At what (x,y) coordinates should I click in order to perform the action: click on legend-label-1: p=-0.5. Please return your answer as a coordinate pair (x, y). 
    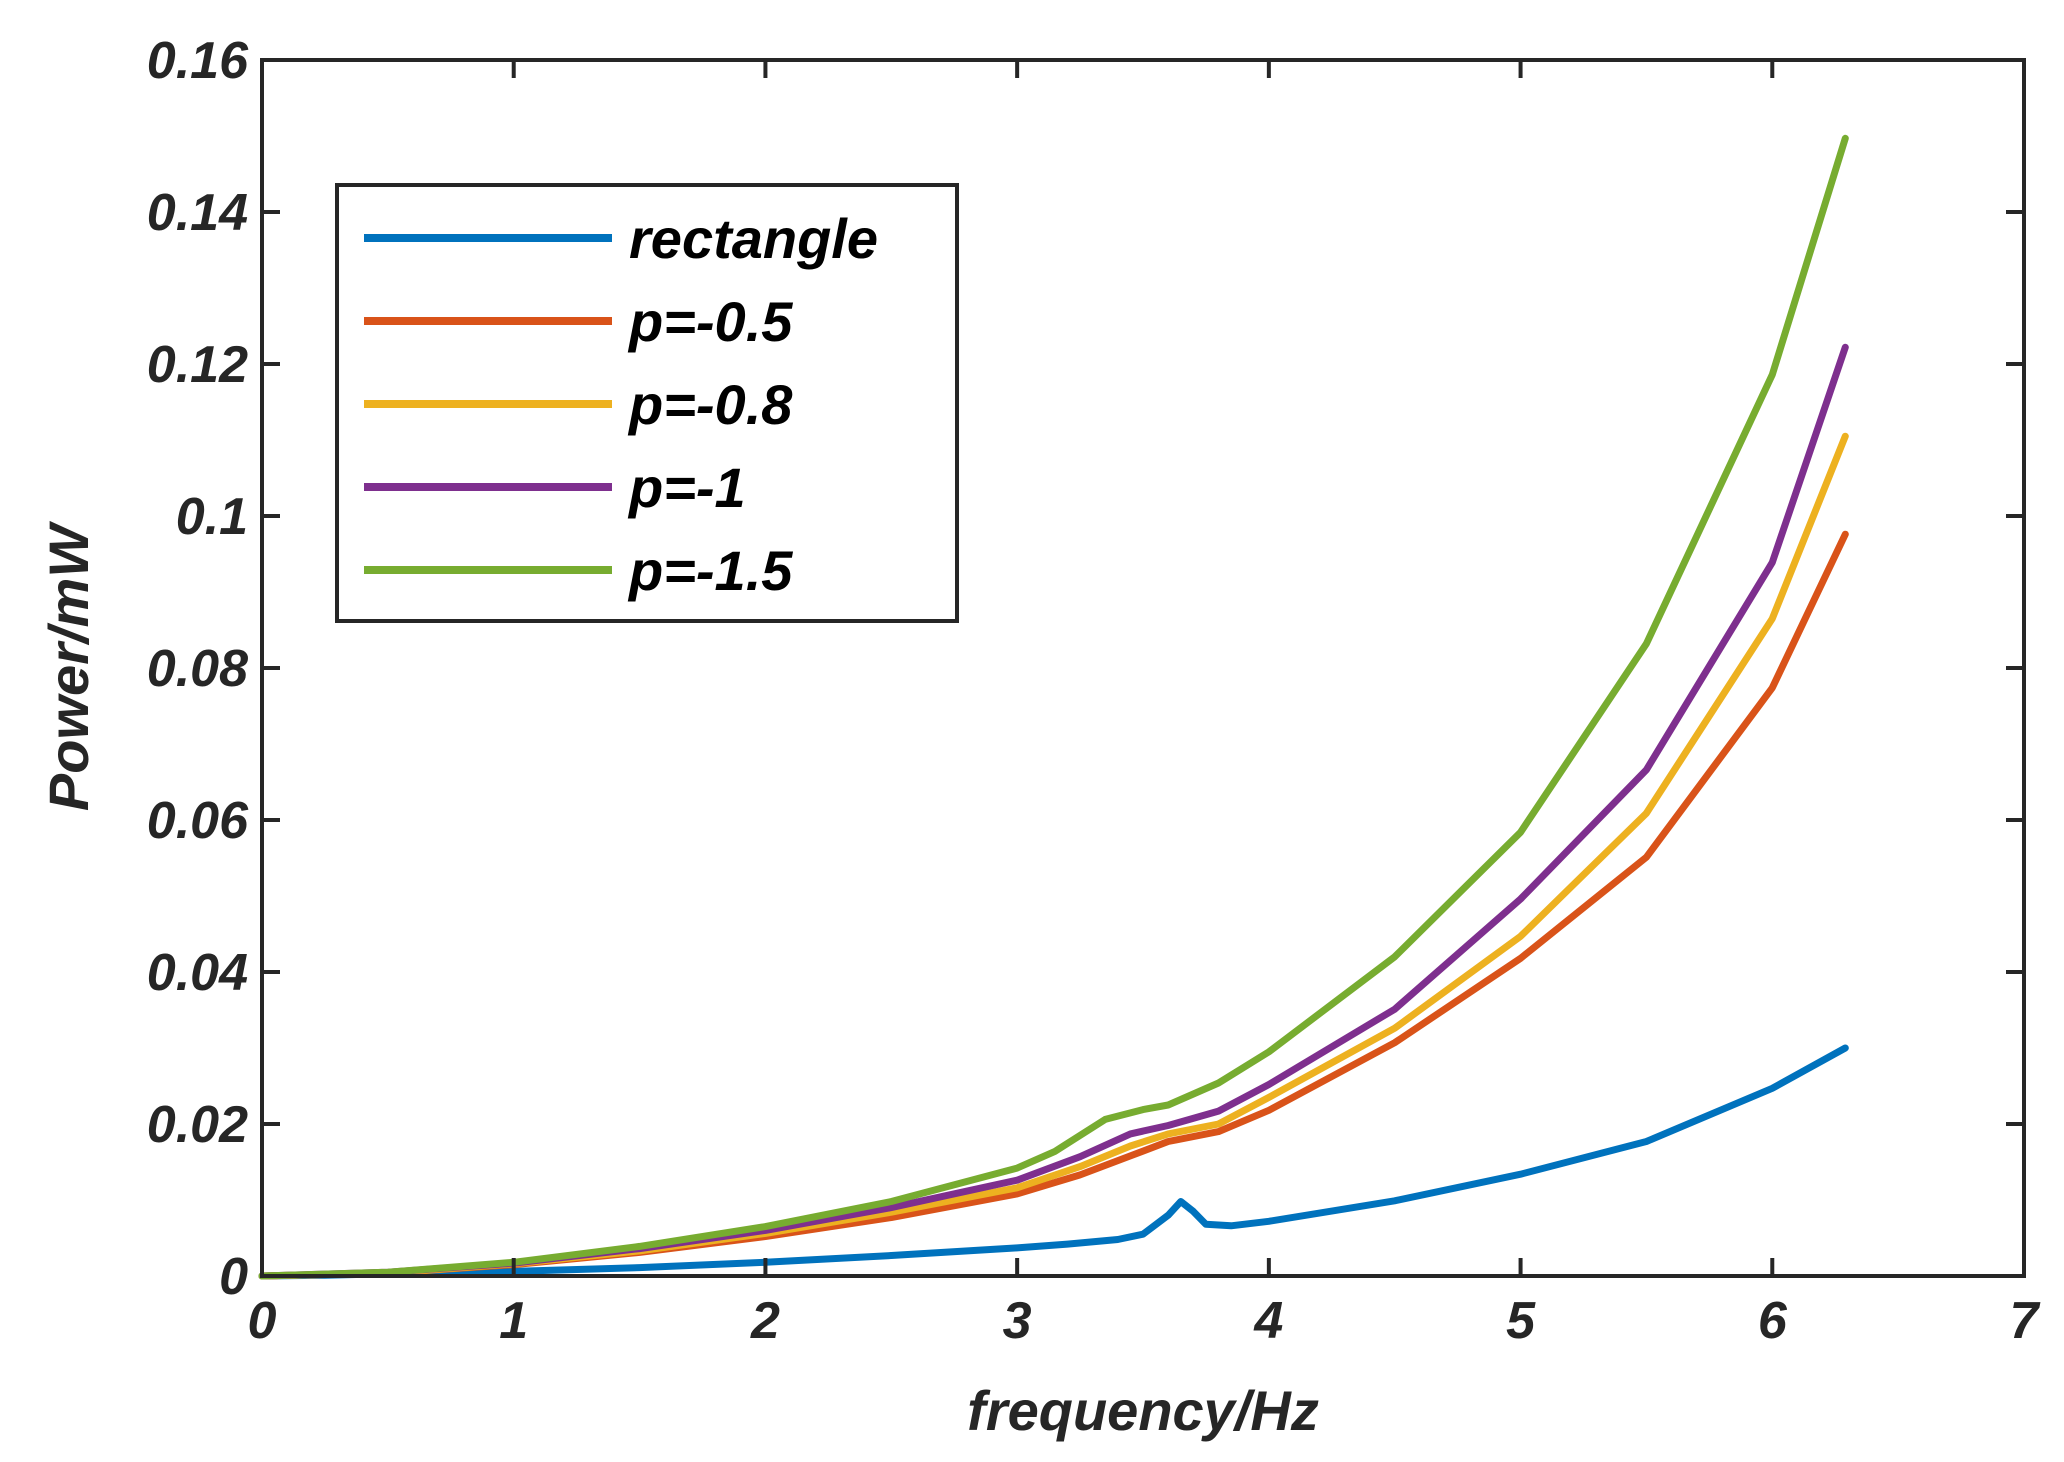
    Looking at the image, I should click on (710, 321).